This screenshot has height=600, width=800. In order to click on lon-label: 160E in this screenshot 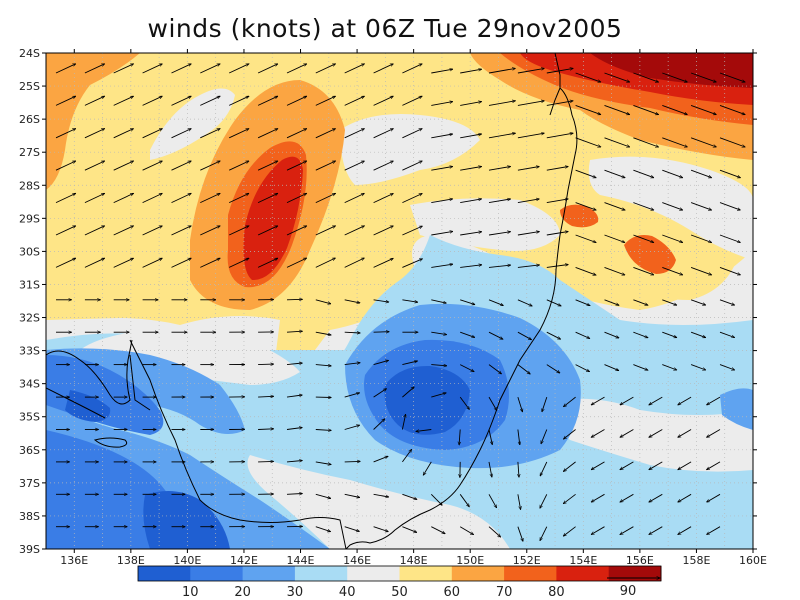, I will do `click(753, 560)`.